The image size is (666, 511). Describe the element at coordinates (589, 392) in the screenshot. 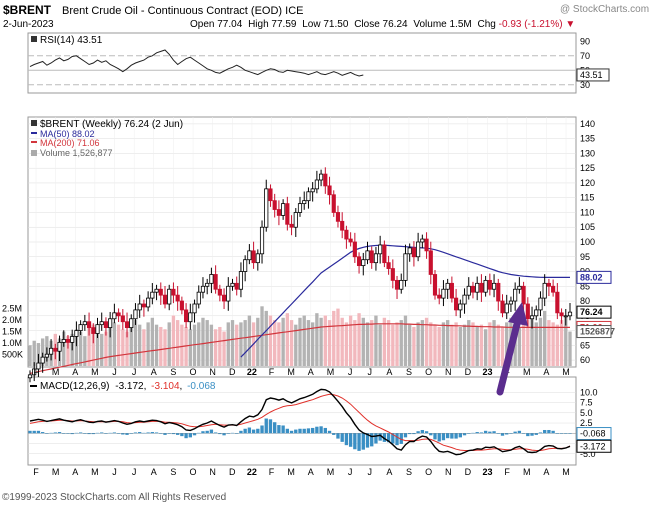

I see `macd-tick-label: 10.0` at that location.